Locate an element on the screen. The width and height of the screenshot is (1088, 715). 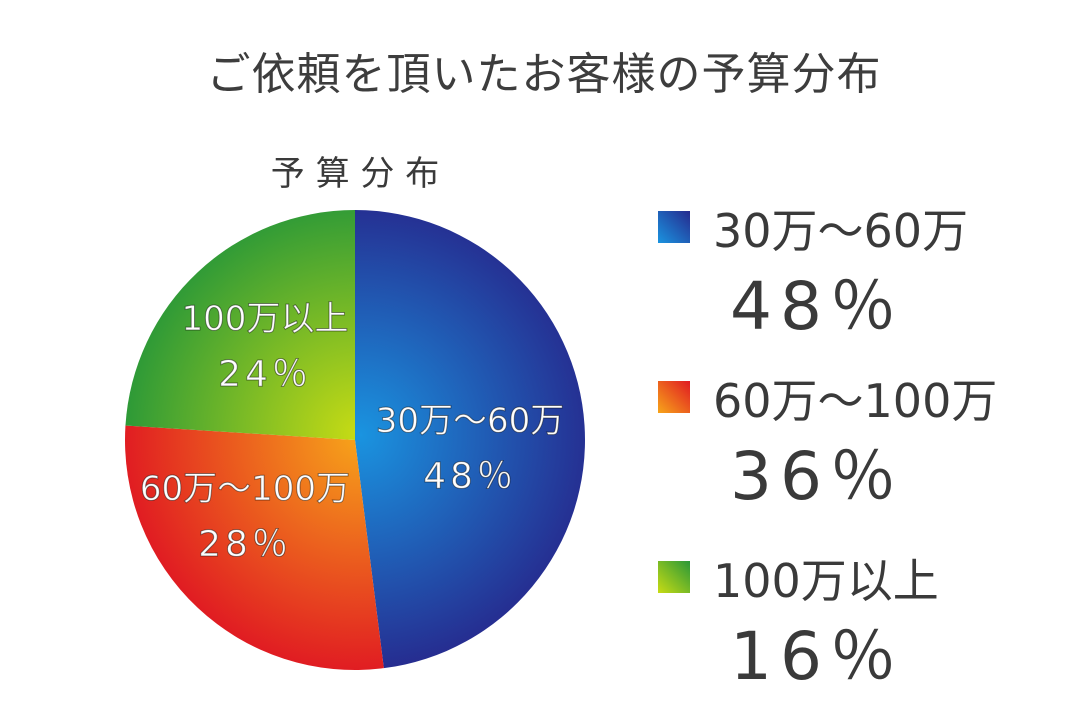
legend-label: 100万以上 is located at coordinates (826, 581).